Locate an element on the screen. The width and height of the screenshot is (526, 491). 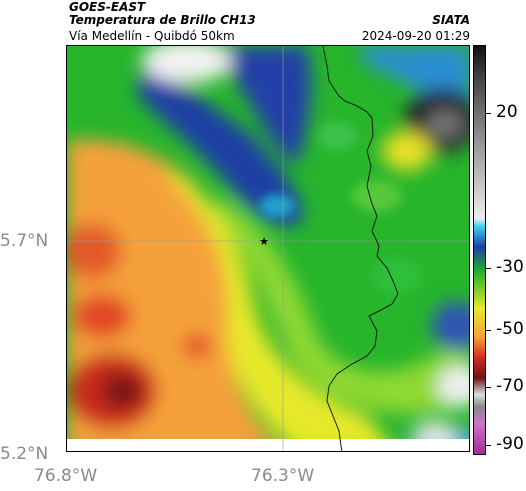
image-datetime: 2024-09-20 01:29 is located at coordinates (415, 36).